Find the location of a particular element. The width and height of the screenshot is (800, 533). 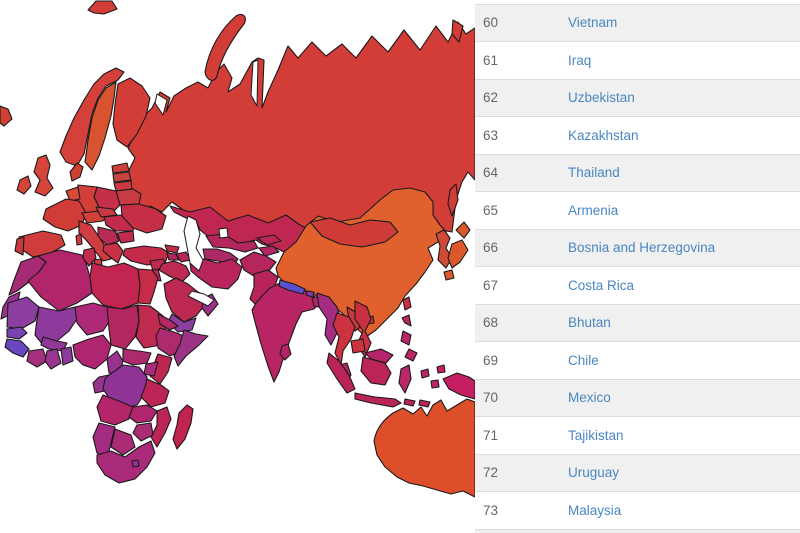

region-zambia is located at coordinates (143, 414).